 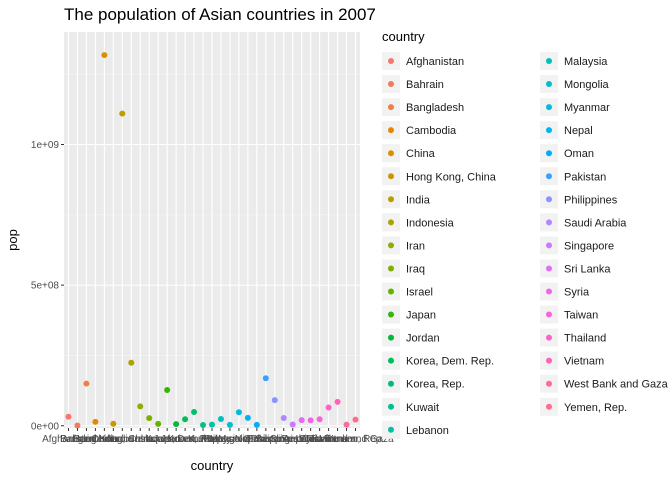 I want to click on legend-label: West Bank and Gaza, so click(x=616, y=385).